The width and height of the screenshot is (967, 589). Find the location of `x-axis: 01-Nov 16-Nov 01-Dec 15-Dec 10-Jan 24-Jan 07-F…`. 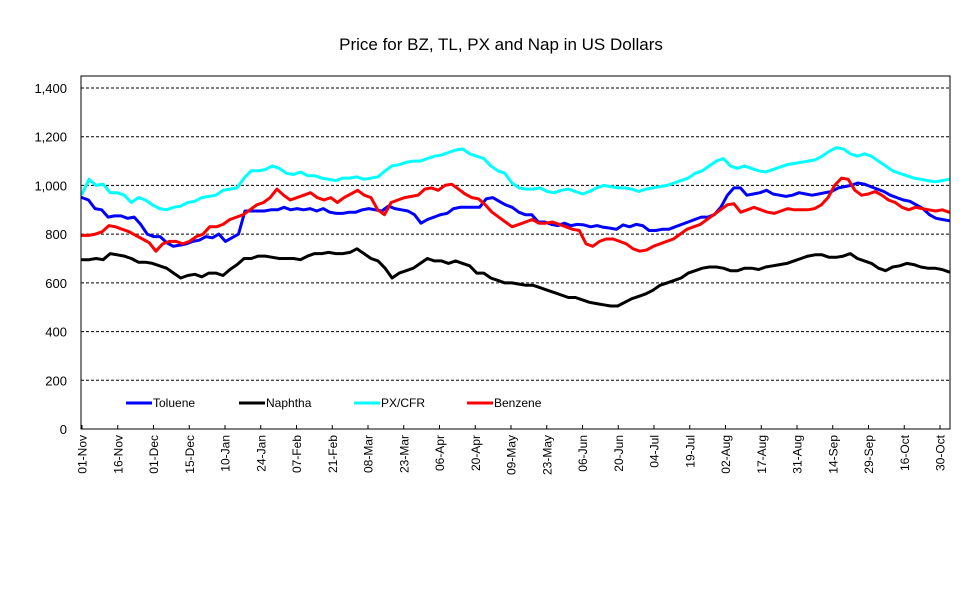

x-axis: 01-Nov 16-Nov 01-Dec 15-Dec 10-Jan 24-Jan 07-F… is located at coordinates (512, 450).